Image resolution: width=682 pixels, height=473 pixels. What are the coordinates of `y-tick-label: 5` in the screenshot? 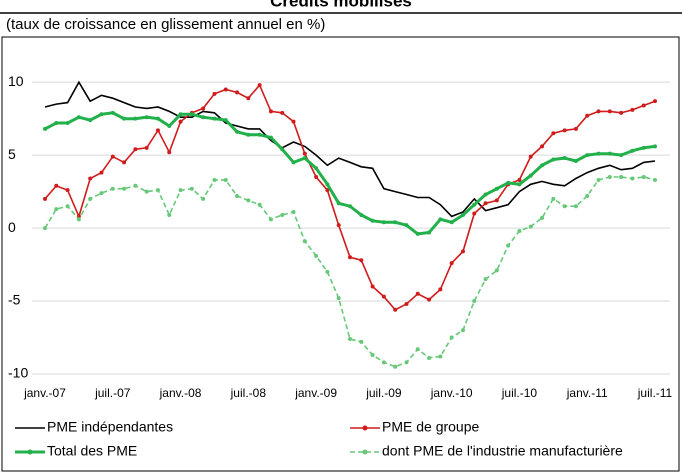 It's located at (12, 154).